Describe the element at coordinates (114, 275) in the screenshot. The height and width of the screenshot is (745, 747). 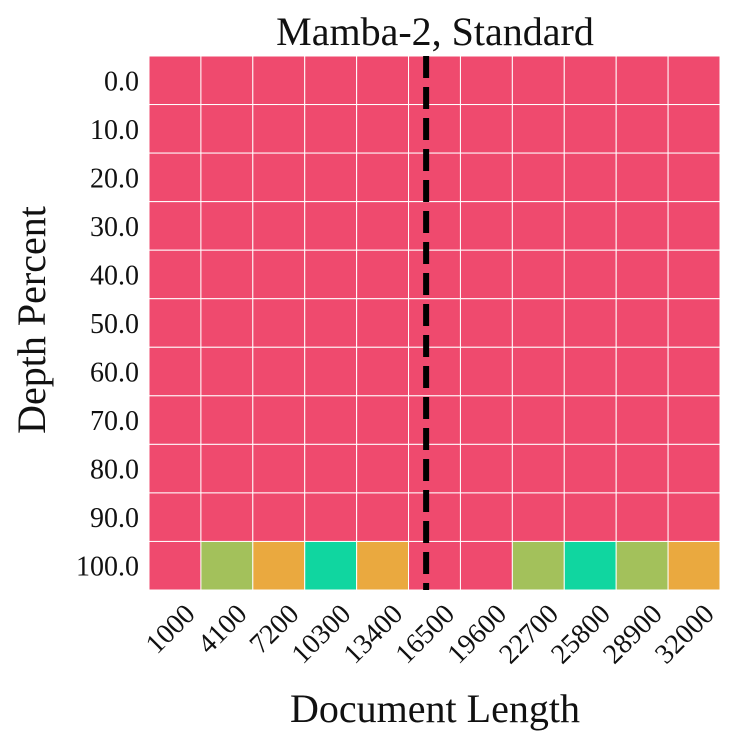
I see `y-tick-label: 40.0` at that location.